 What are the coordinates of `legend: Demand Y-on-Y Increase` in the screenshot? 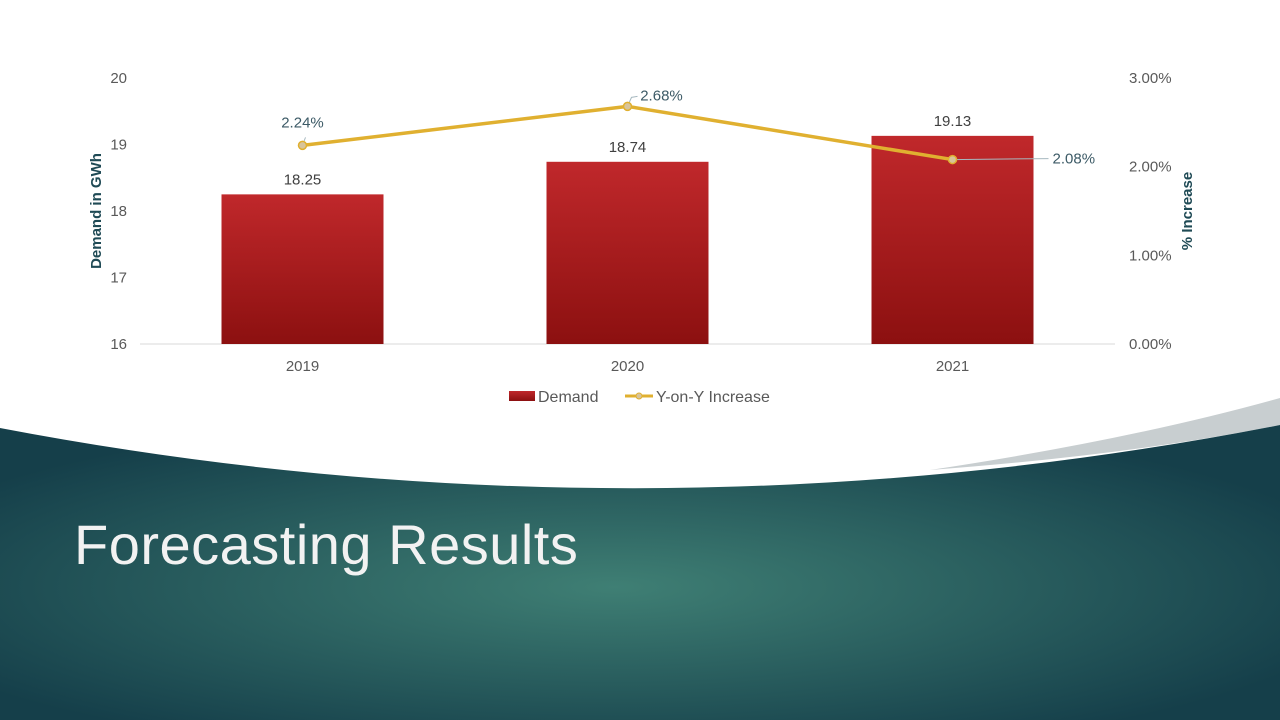 It's located at (639, 397).